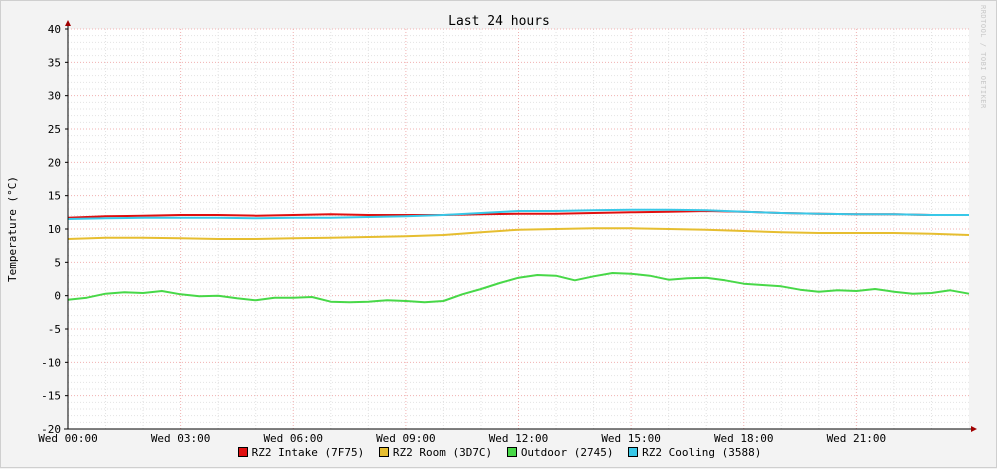 Image resolution: width=997 pixels, height=469 pixels. I want to click on legend-swatch-room, so click(383, 452).